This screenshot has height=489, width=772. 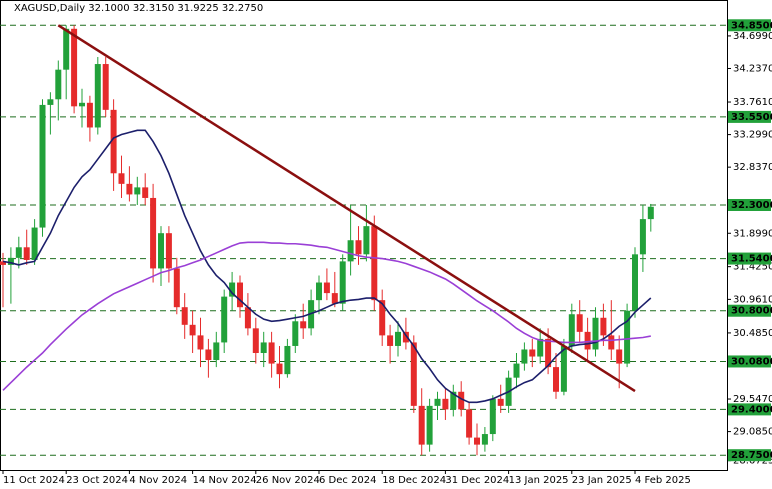 I want to click on x-tick-label: 4 Nov 2024, so click(x=158, y=480).